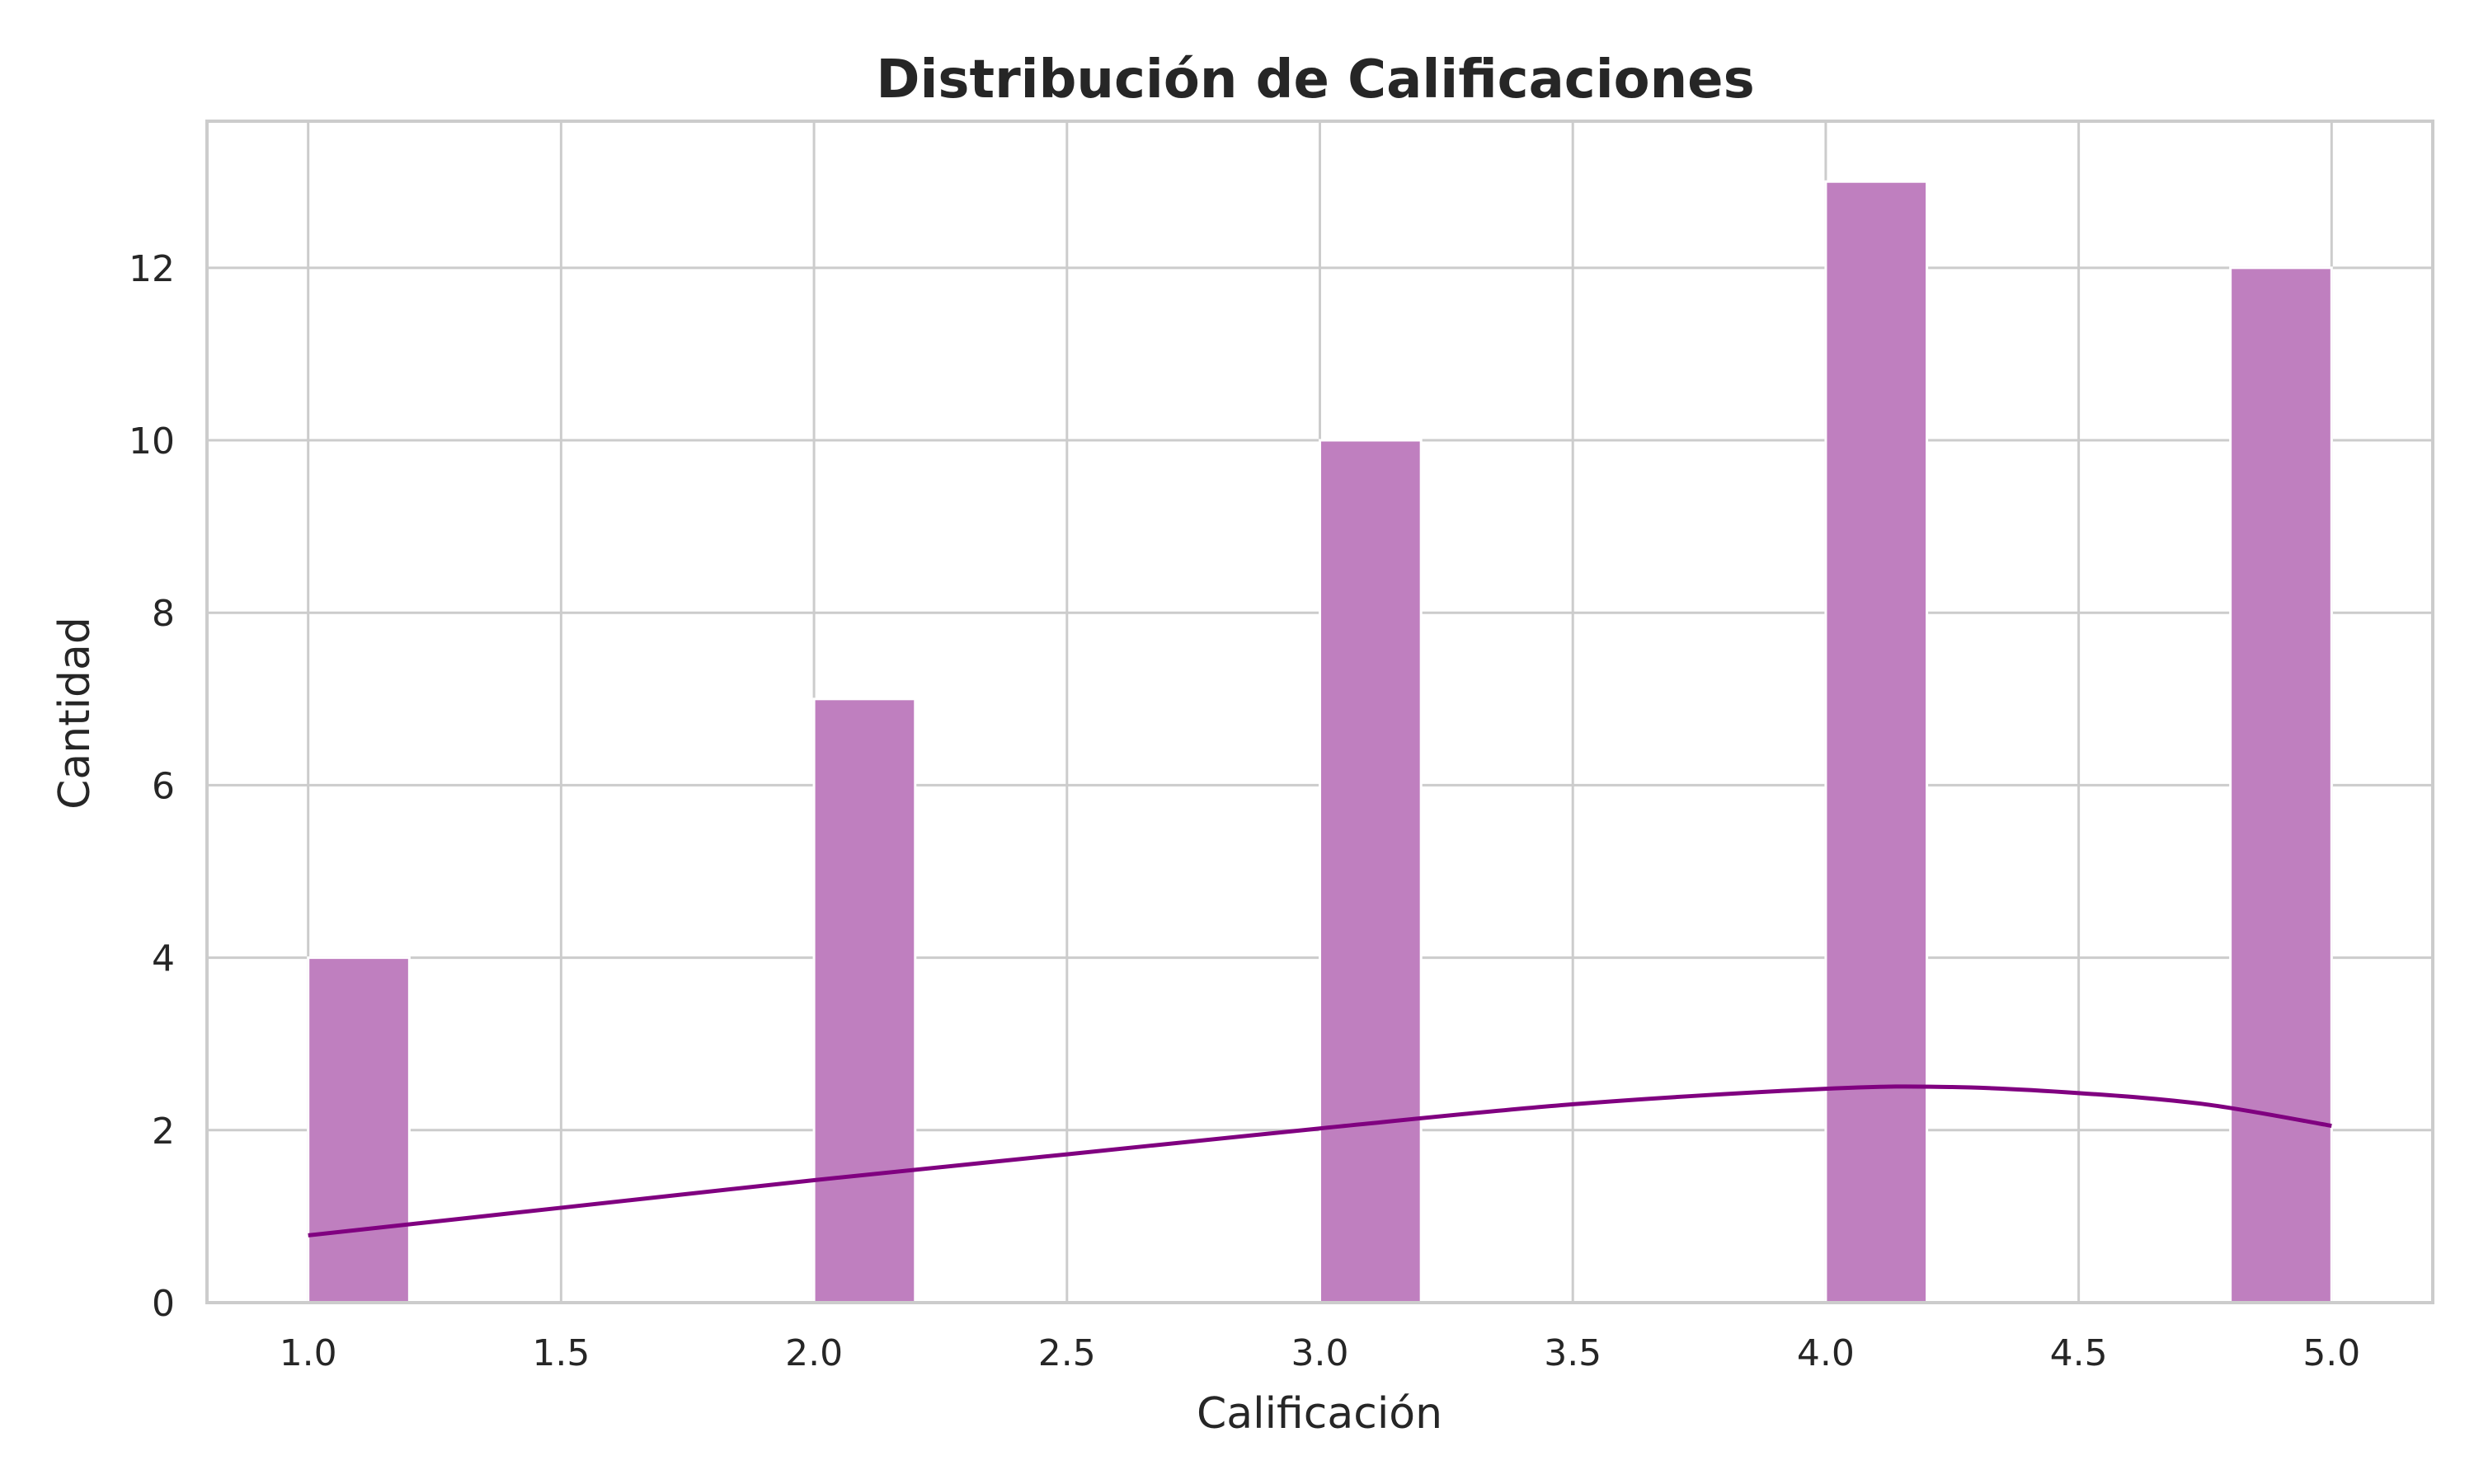  Describe the element at coordinates (75, 713) in the screenshot. I see `y-axis-label: Cantidad` at that location.